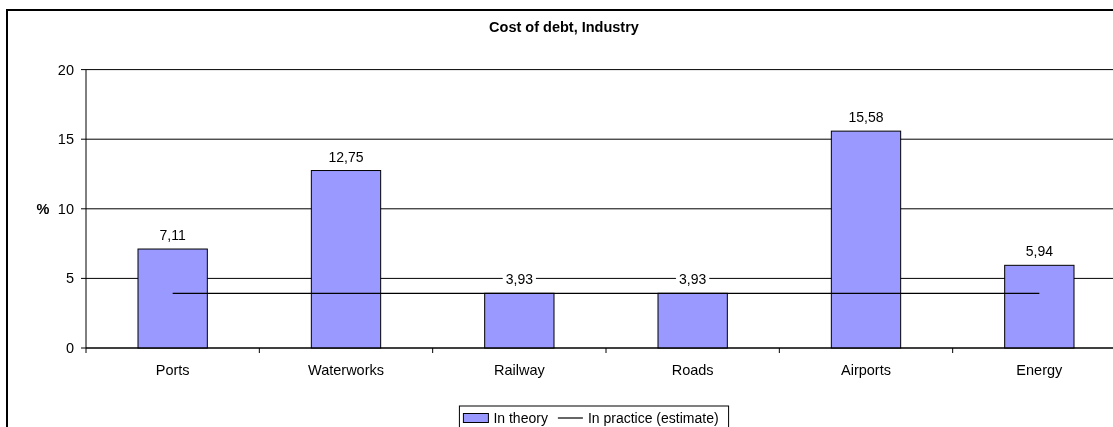 The image size is (1113, 427). Describe the element at coordinates (65, 69) in the screenshot. I see `y-tick-label: 20` at that location.